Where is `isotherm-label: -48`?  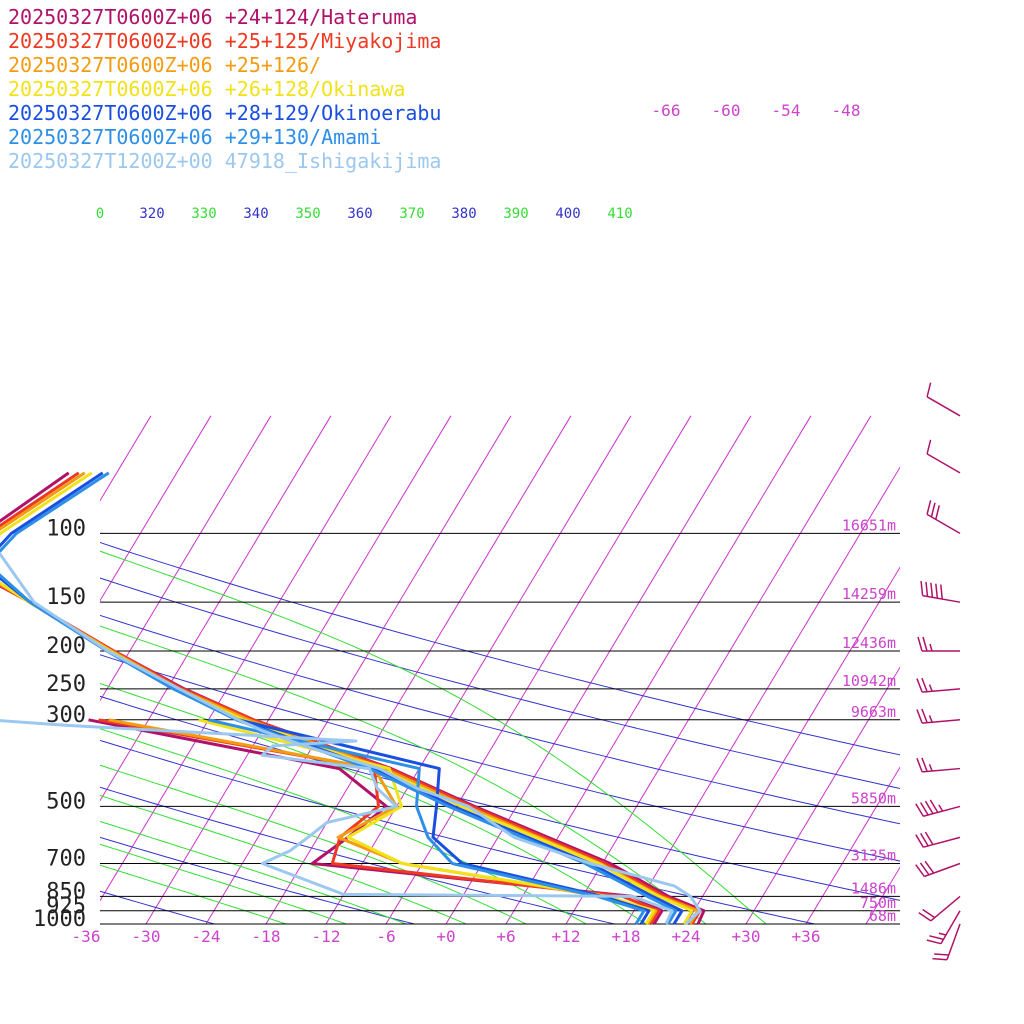
isotherm-label: -48 is located at coordinates (846, 110).